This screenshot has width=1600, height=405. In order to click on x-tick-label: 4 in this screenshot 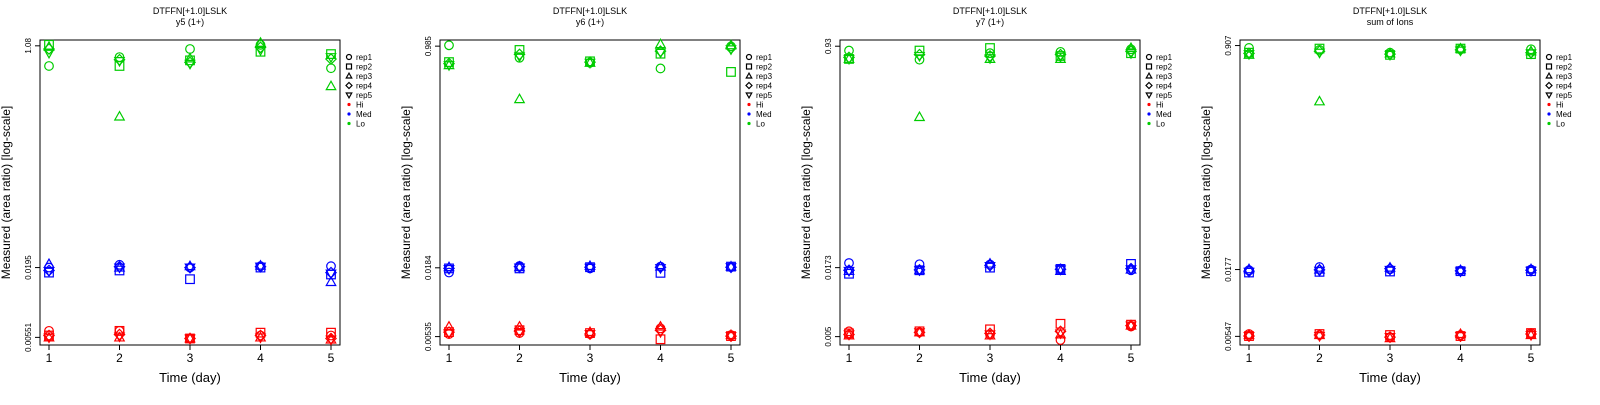, I will do `click(1460, 358)`.